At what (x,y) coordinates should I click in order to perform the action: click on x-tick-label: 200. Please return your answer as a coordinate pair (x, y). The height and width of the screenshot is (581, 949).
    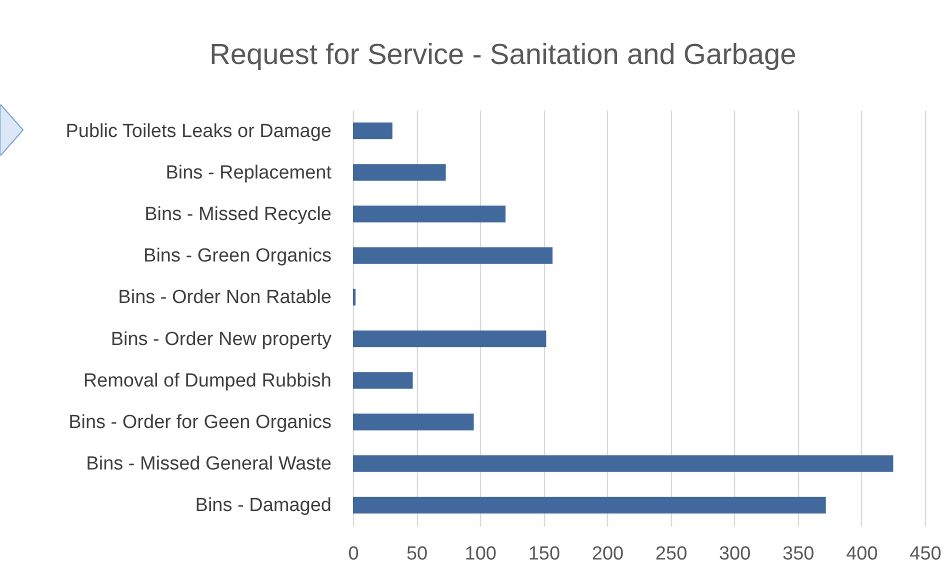
    Looking at the image, I should click on (608, 554).